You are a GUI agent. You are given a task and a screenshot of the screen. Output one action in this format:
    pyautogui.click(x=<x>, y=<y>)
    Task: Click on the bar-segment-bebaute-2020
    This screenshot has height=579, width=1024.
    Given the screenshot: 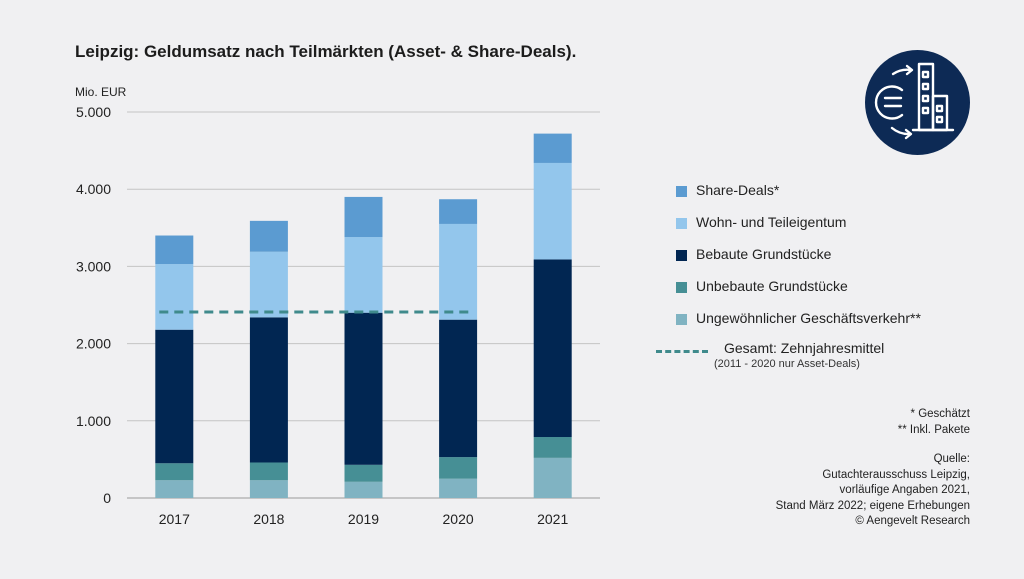 What is the action you would take?
    pyautogui.click(x=458, y=388)
    